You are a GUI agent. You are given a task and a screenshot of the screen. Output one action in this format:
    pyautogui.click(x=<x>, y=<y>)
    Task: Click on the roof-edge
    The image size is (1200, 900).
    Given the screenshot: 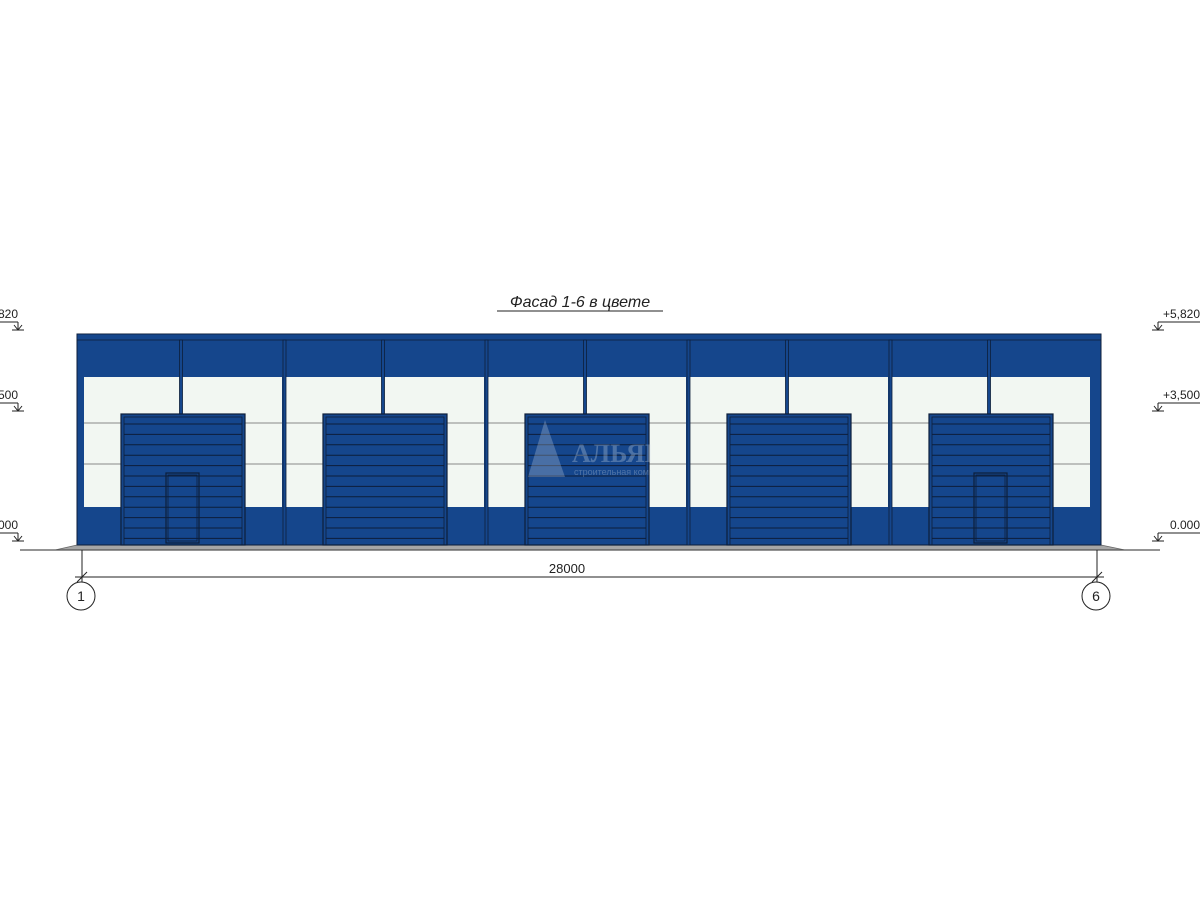 What is the action you would take?
    pyautogui.click(x=589, y=337)
    